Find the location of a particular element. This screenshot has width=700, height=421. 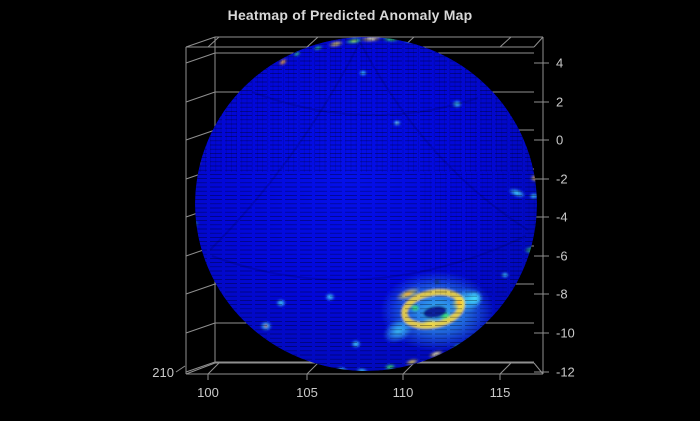

z-tick-label: 0 is located at coordinates (559, 140).